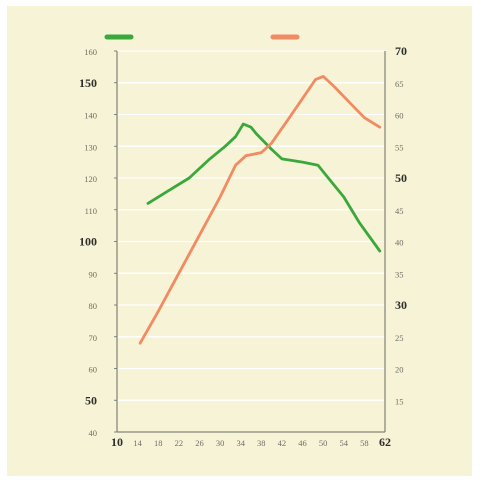  What do you see at coordinates (158, 443) in the screenshot?
I see `x-tick-label: 18` at bounding box center [158, 443].